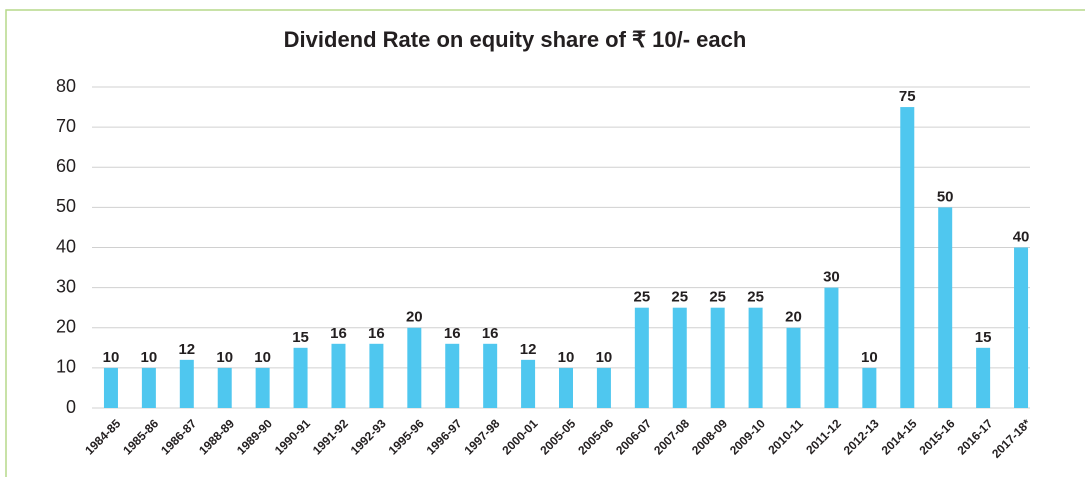  What do you see at coordinates (481, 436) in the screenshot?
I see `x-tick-label: 1997-98` at bounding box center [481, 436].